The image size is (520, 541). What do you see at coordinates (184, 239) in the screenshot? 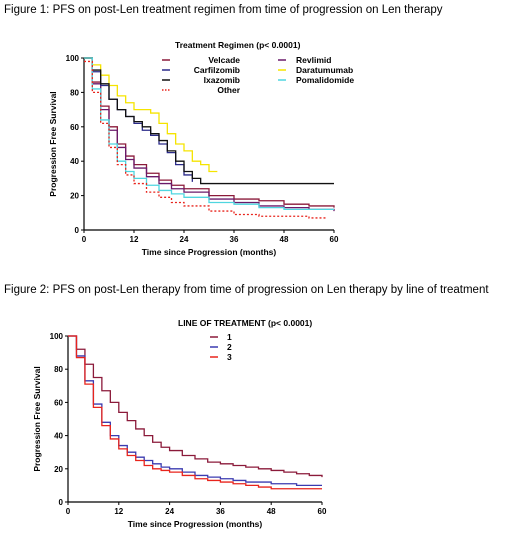
I see `chart1-x-tick-label: 24` at bounding box center [184, 239].